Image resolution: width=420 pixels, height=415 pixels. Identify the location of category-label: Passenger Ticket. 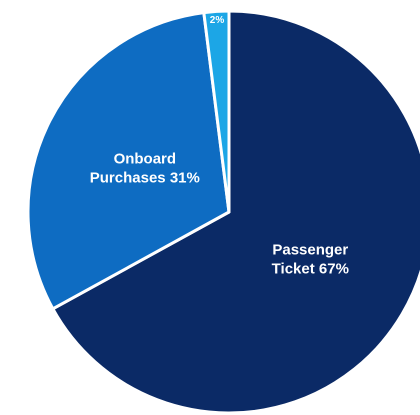
(310, 259).